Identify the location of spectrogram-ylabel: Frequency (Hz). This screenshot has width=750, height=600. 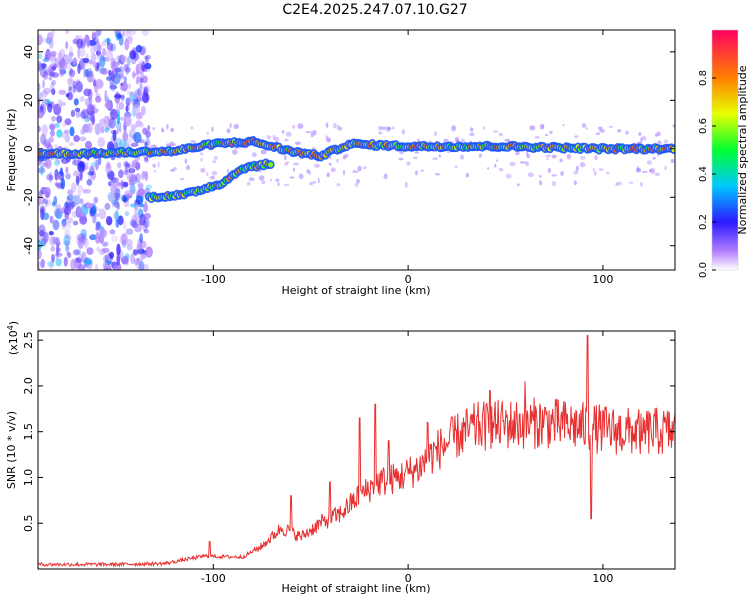
(11, 150).